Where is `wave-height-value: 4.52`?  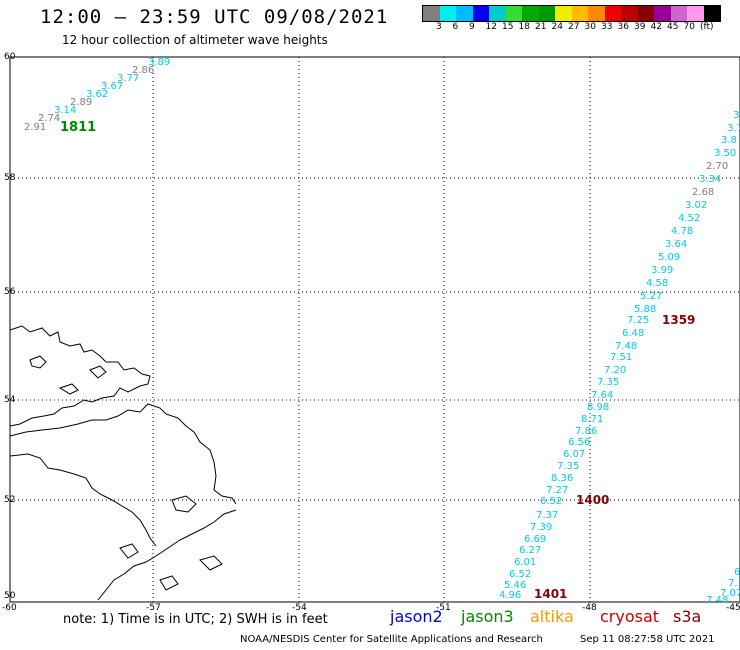
wave-height-value: 4.52 is located at coordinates (689, 218).